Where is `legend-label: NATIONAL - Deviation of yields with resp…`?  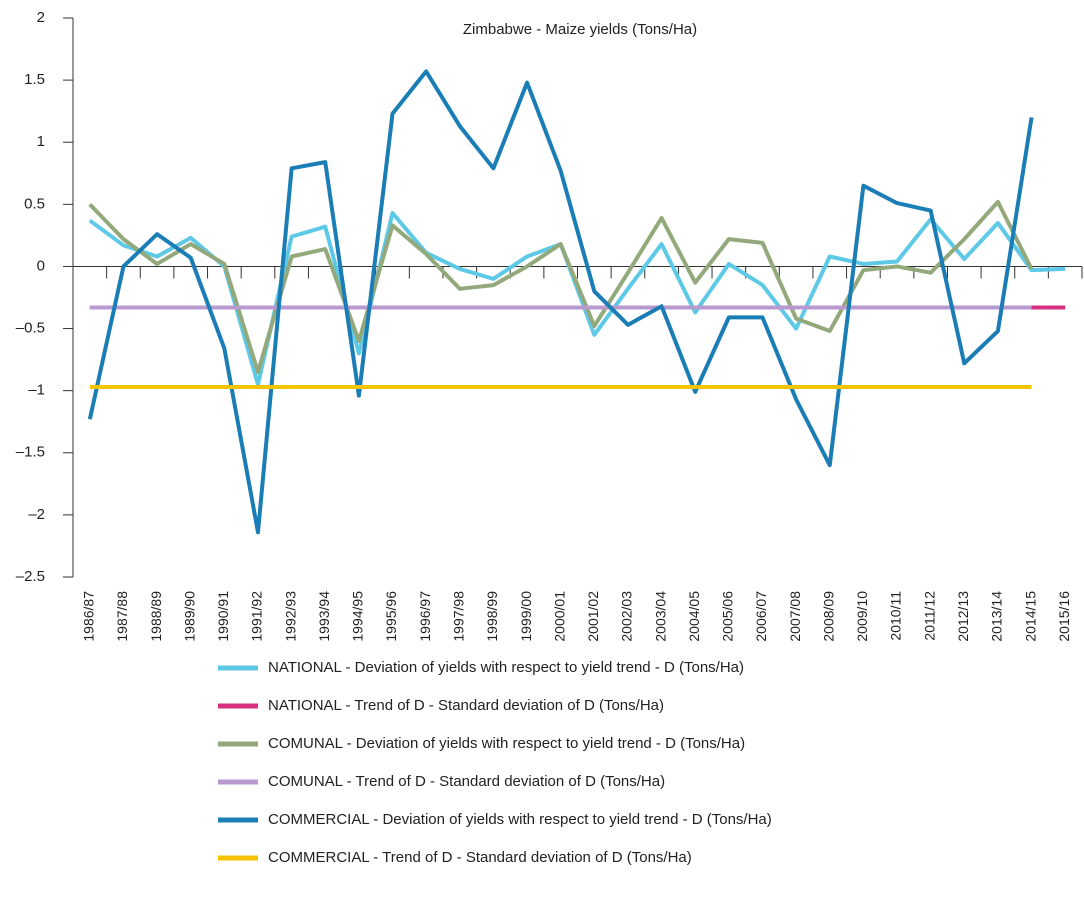
legend-label: NATIONAL - Deviation of yields with resp… is located at coordinates (506, 667).